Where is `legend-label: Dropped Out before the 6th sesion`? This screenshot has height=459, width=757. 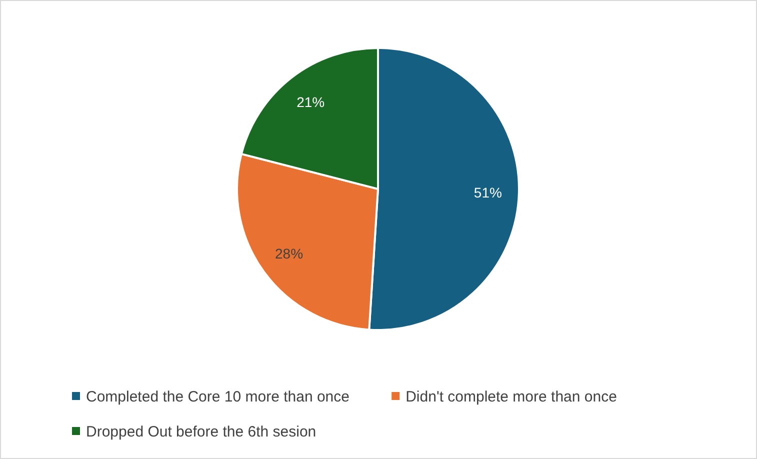
legend-label: Dropped Out before the 6th sesion is located at coordinates (201, 431).